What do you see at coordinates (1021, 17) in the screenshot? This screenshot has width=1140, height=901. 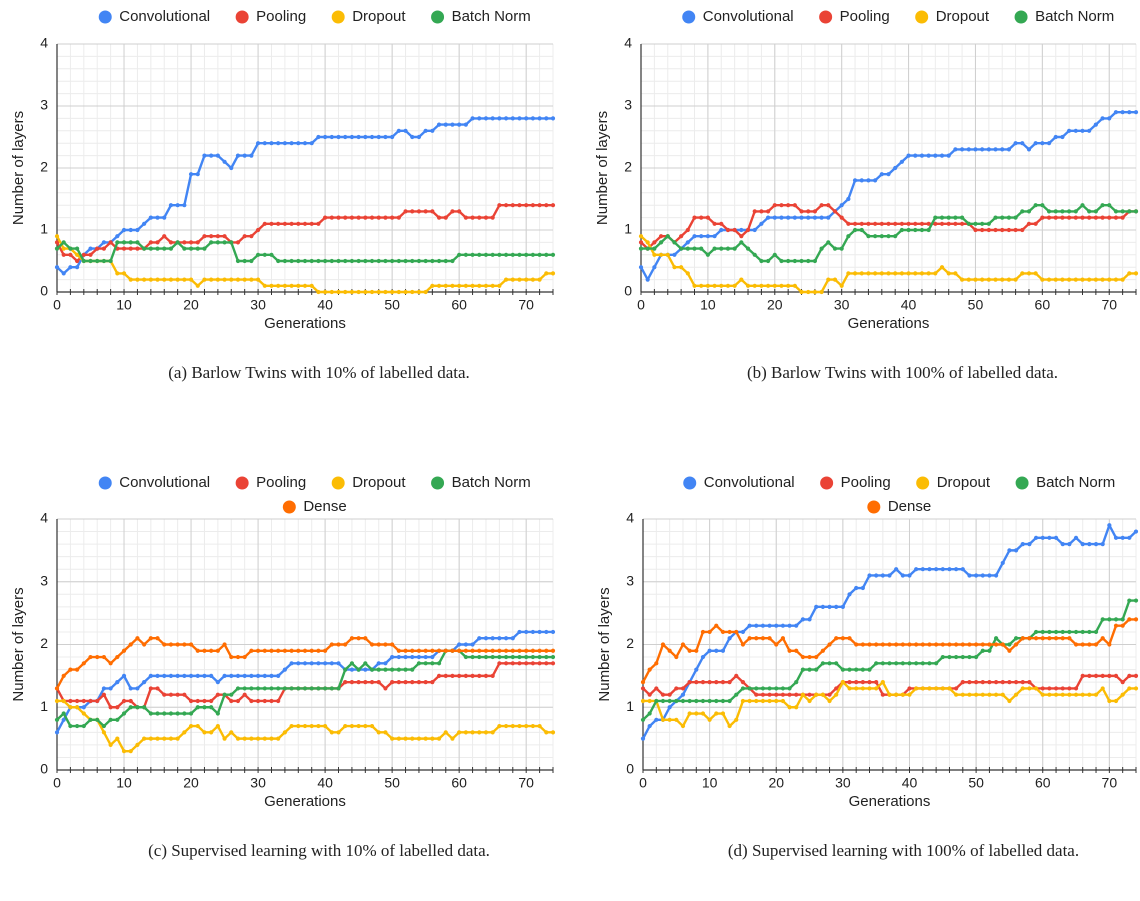 I see `legend-marker` at bounding box center [1021, 17].